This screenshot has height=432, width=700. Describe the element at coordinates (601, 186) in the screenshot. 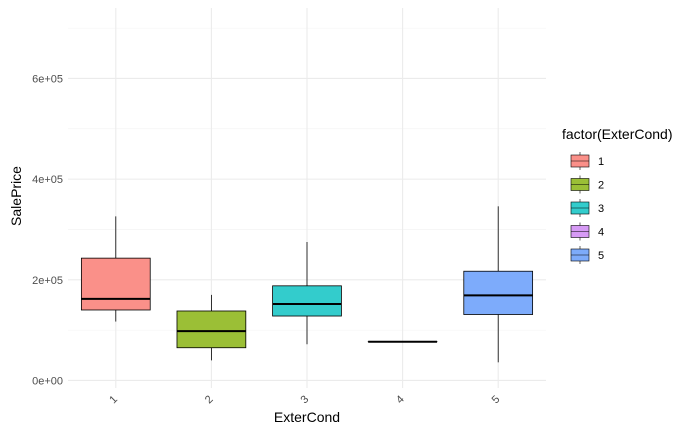

I see `legend-label: 2` at that location.